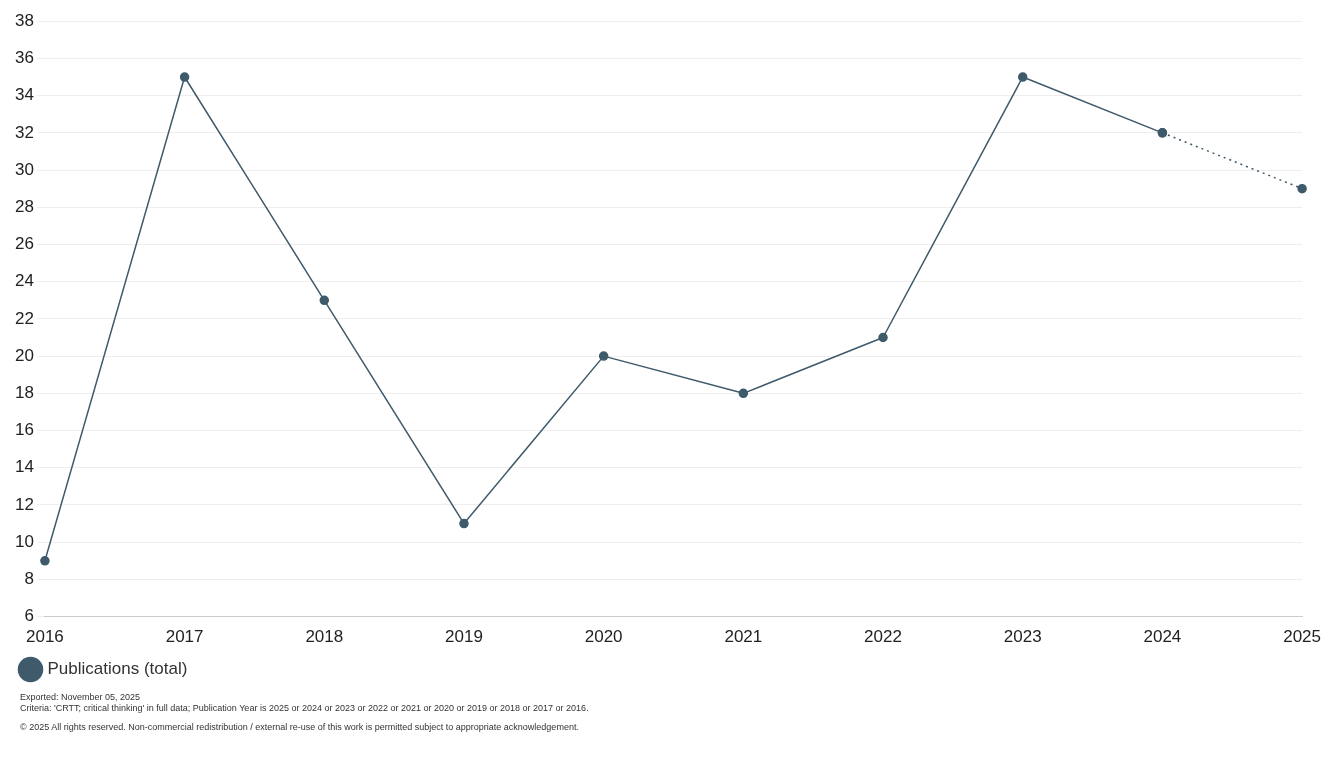 This screenshot has width=1332, height=767. What do you see at coordinates (24, 244) in the screenshot?
I see `y-tick-label: 26` at bounding box center [24, 244].